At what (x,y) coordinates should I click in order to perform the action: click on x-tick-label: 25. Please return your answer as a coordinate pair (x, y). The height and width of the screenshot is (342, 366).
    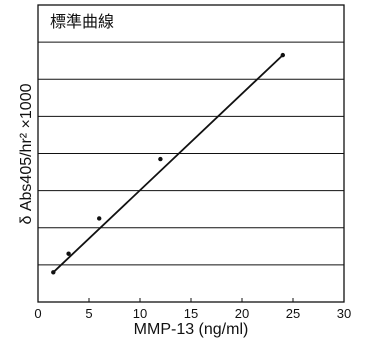
    Looking at the image, I should click on (293, 313).